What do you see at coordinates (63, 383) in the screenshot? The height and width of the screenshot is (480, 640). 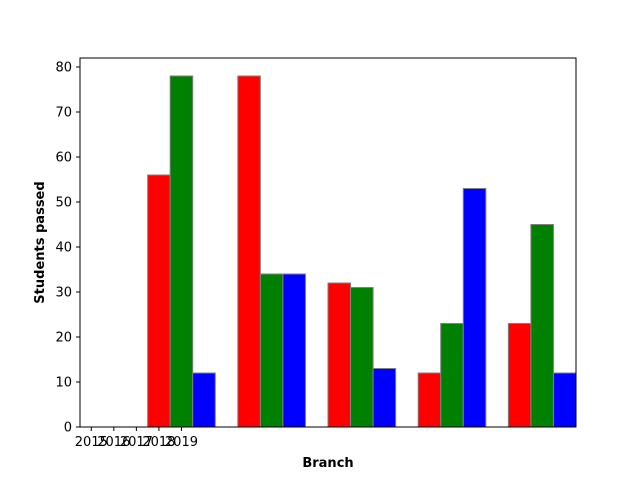 I see `y-tick-label: 10` at bounding box center [63, 383].